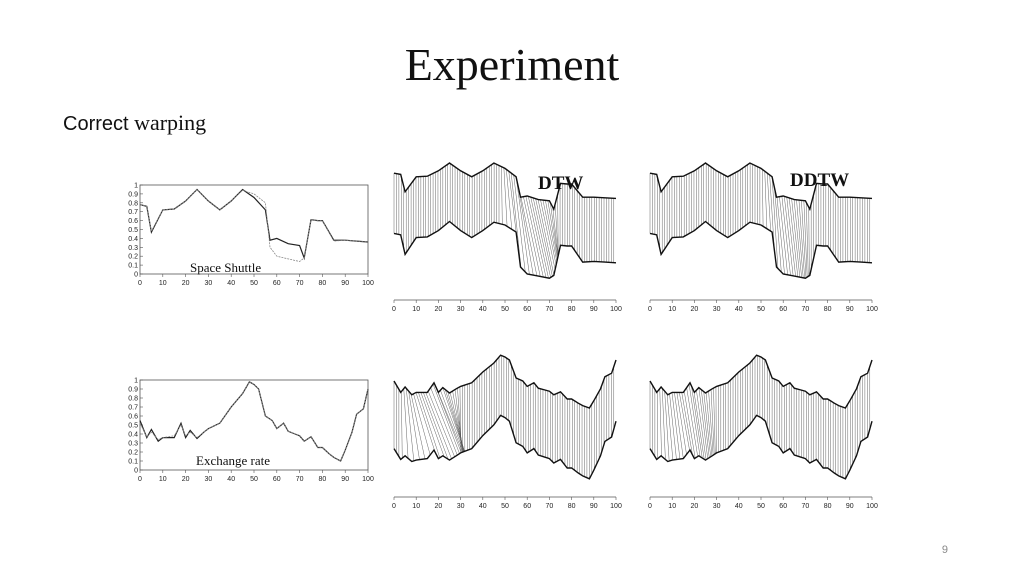 The height and width of the screenshot is (576, 1024). I want to click on ddtw-exchange-alignment-chart: 0 10 20 30 40 50 60 70 80 90 100, so click(763, 432).